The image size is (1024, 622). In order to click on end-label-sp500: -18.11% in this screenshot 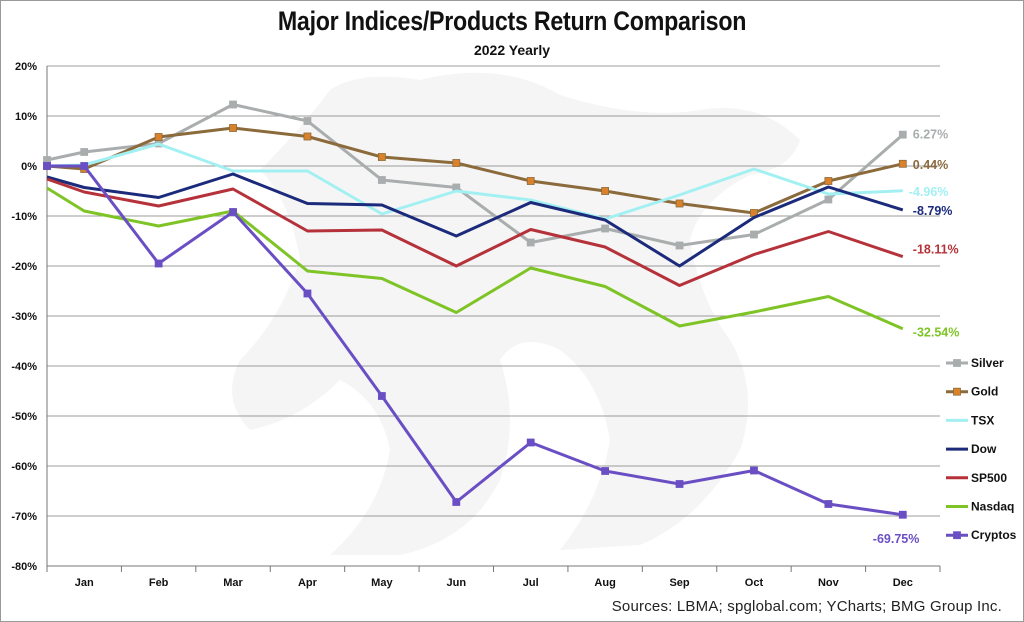, I will do `click(936, 250)`.